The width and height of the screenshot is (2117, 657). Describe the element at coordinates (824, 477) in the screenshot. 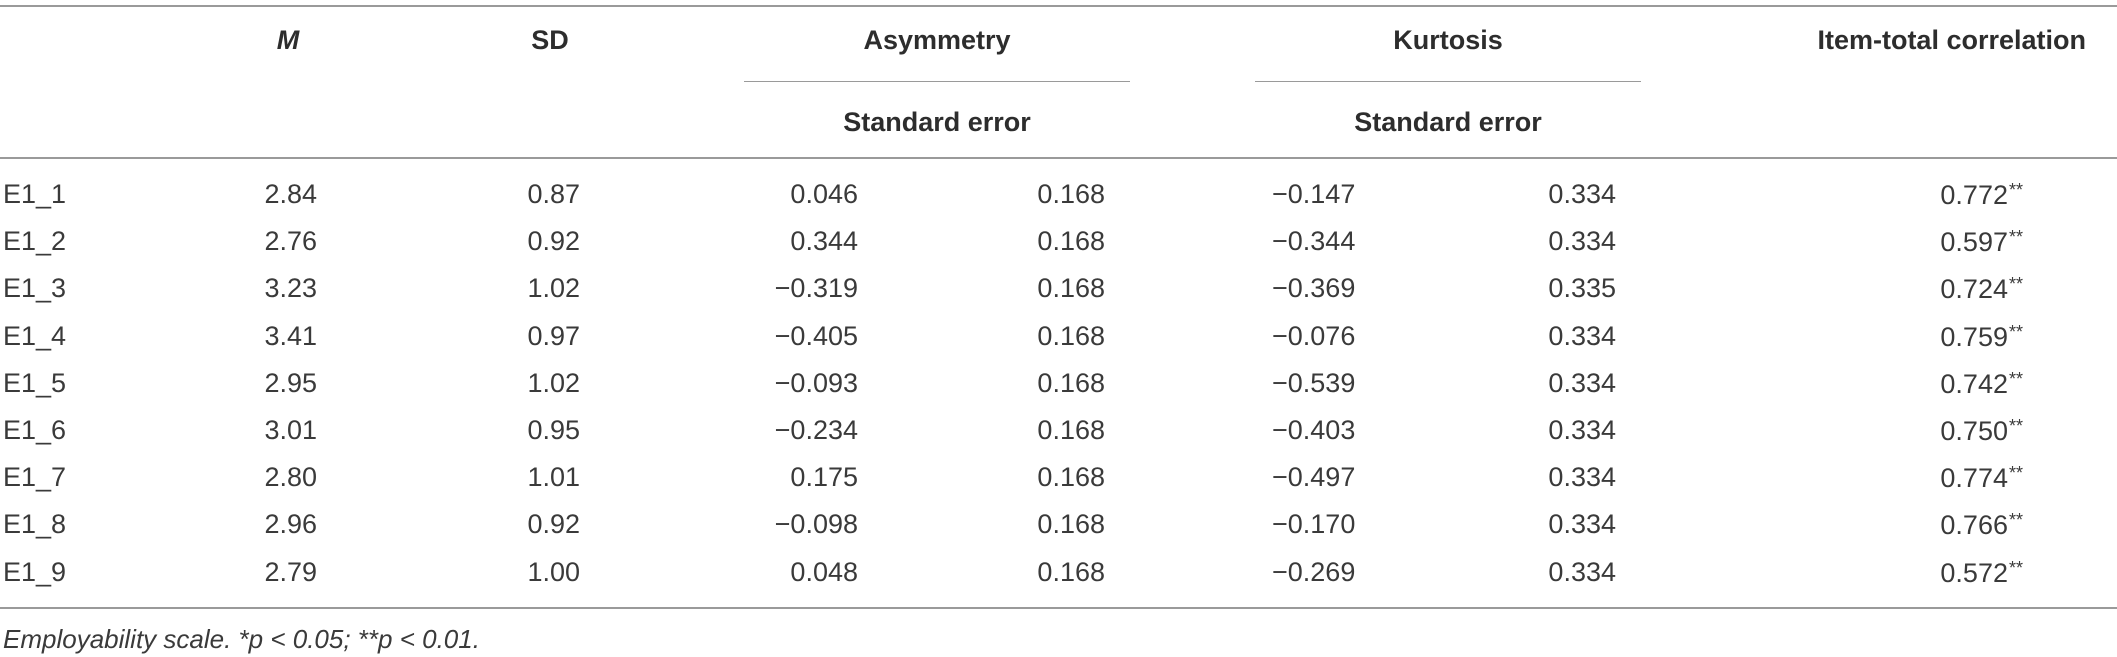

I see `cell-asymmetry: 0.175` at that location.